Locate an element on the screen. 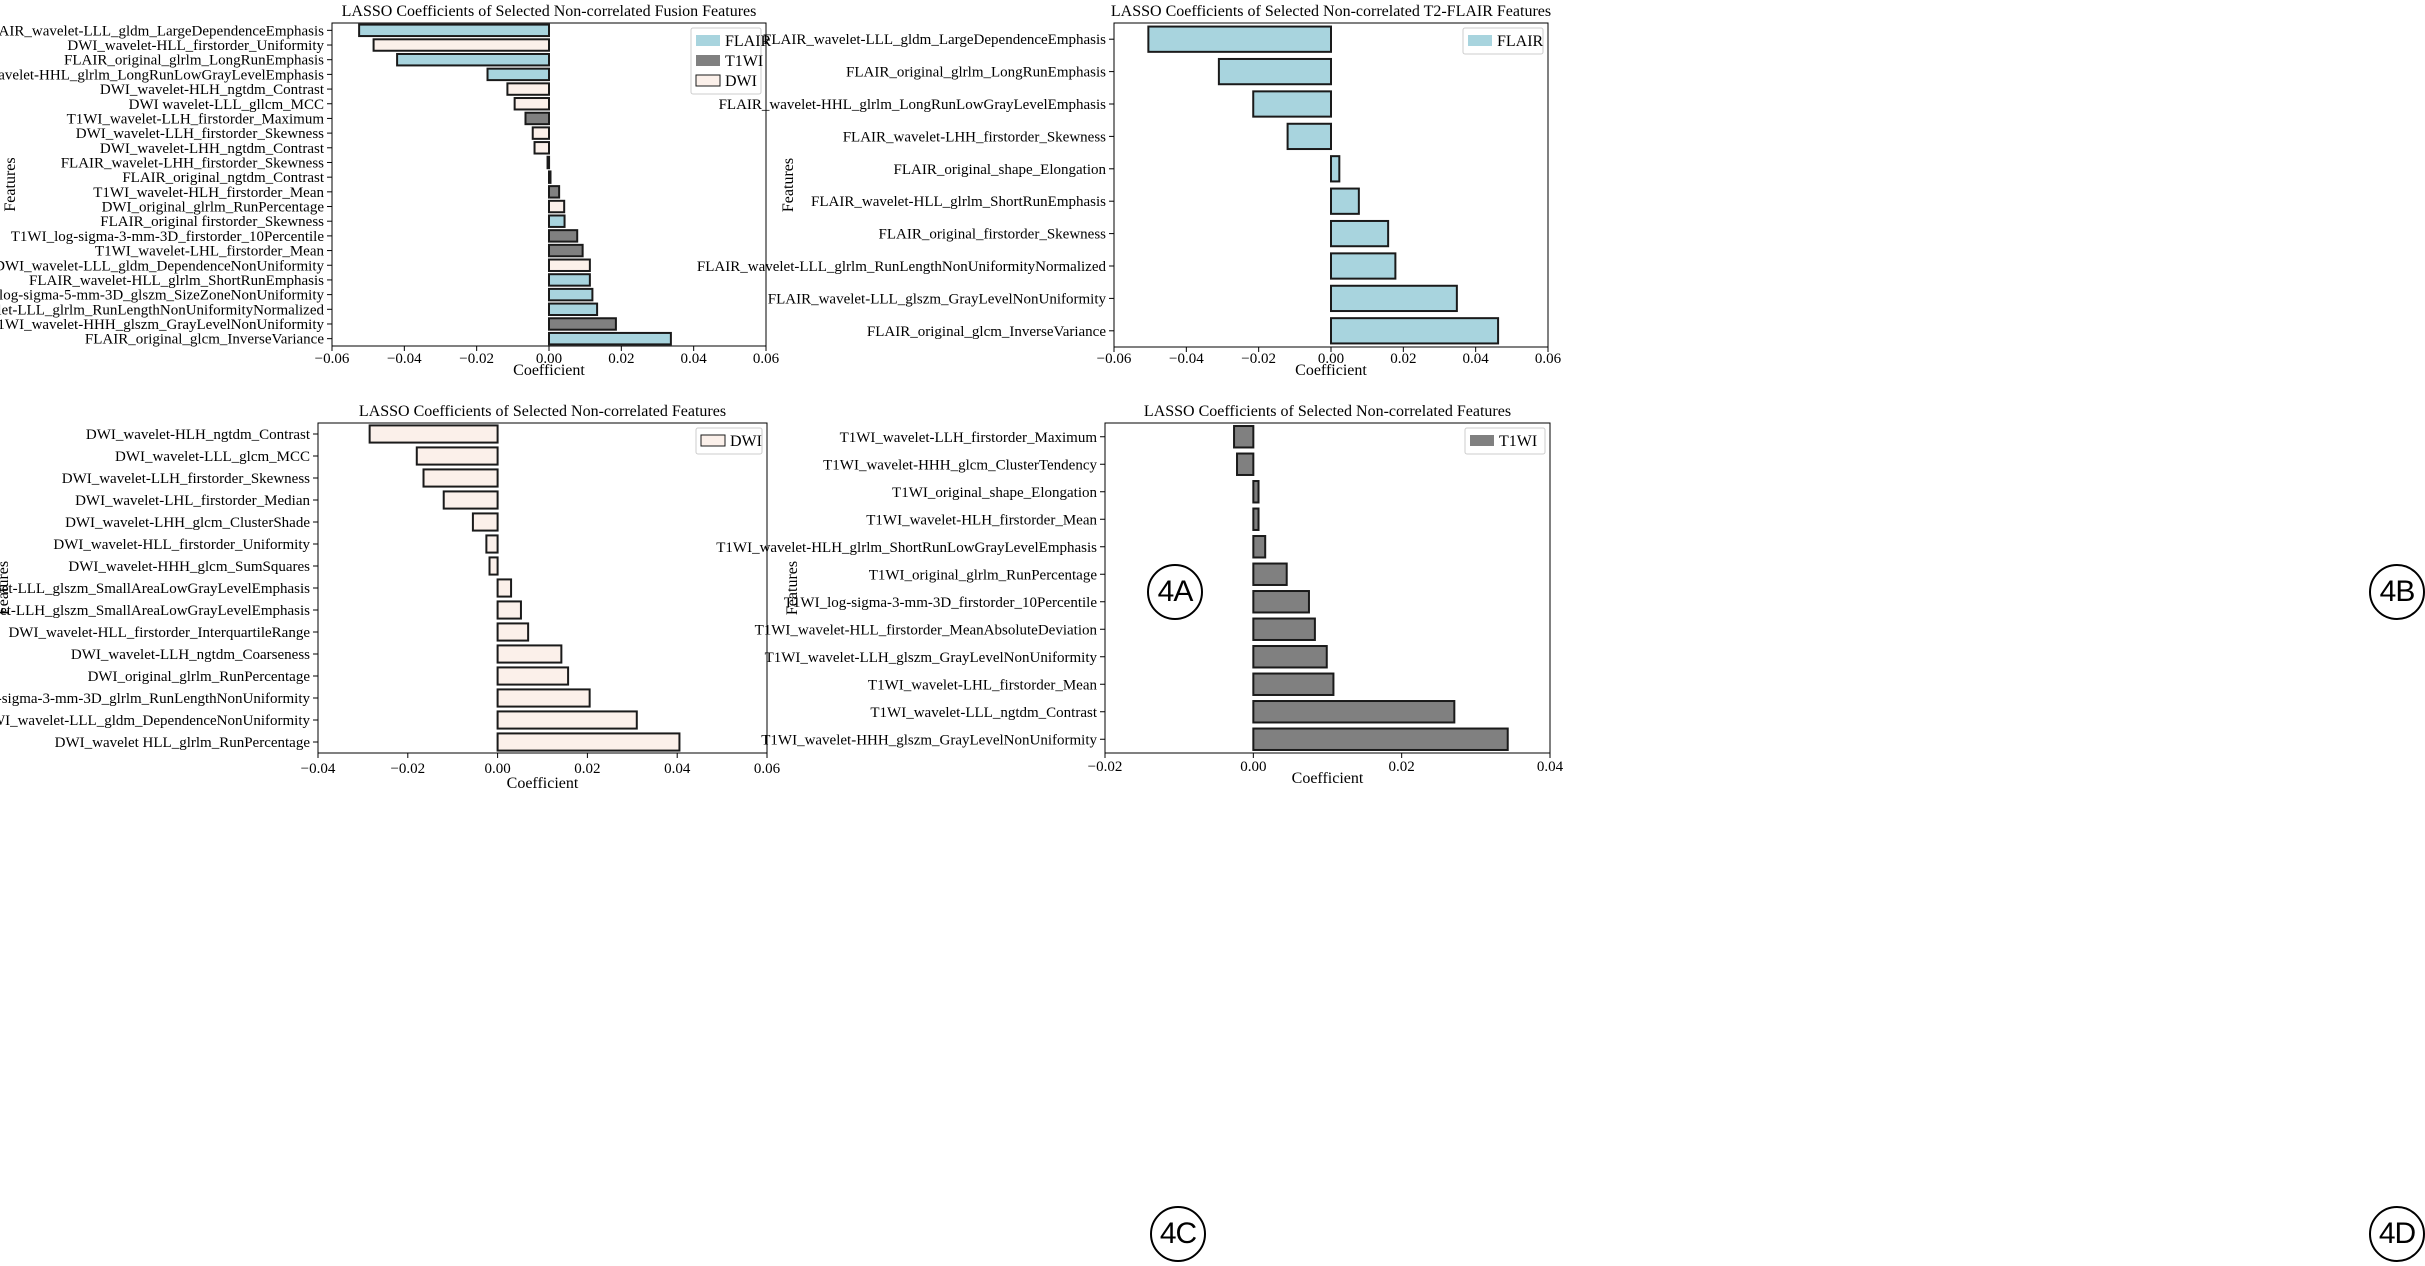  y-tick-label: DWI_wavelet-LLH_firstorder_Skewness is located at coordinates (200, 134).